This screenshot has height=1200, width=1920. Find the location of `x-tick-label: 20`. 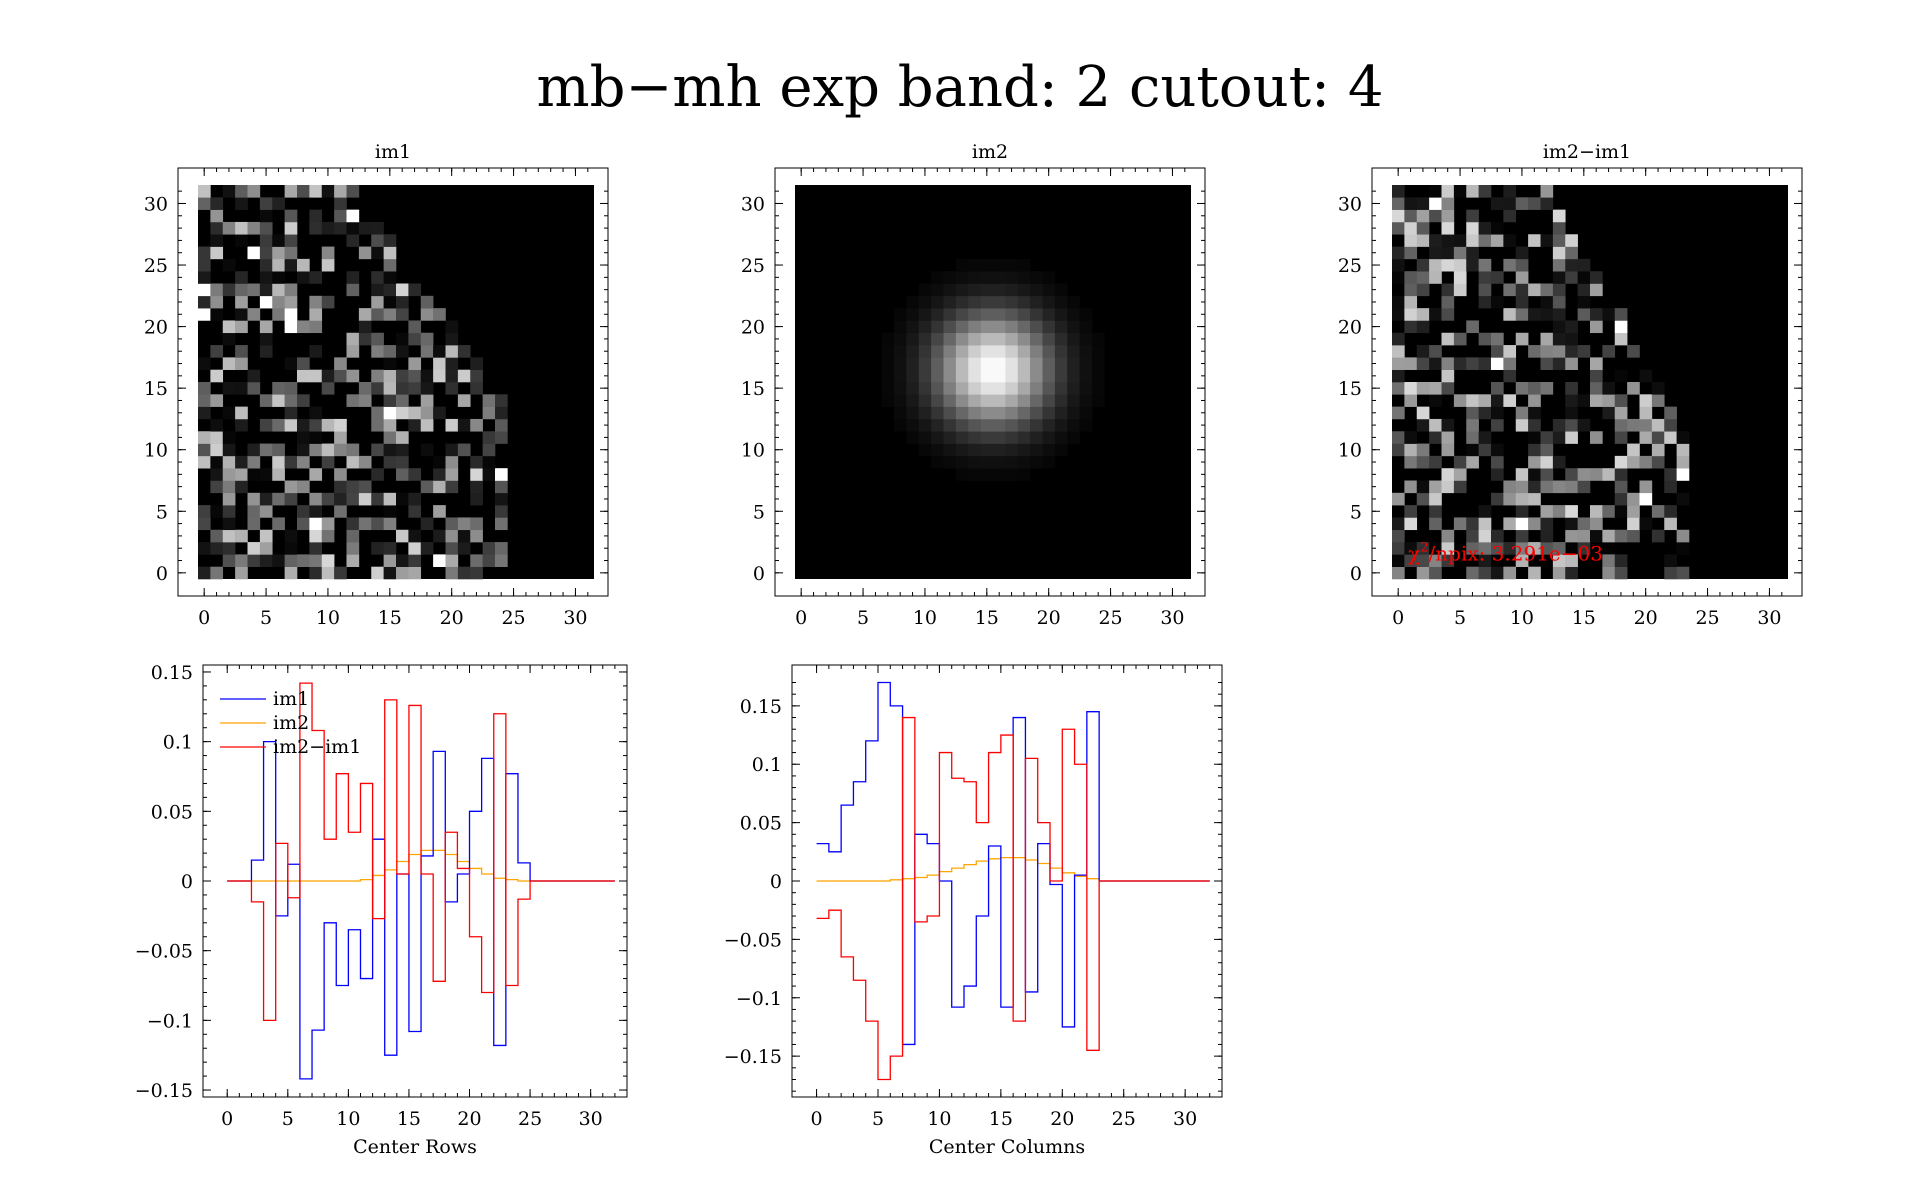

x-tick-label: 20 is located at coordinates (1646, 618).